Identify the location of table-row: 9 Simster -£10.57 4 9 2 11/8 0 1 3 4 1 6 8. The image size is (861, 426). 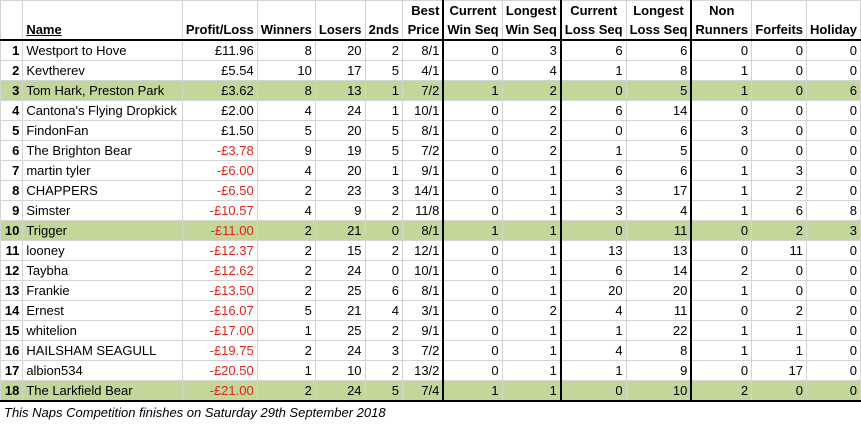
(430, 210).